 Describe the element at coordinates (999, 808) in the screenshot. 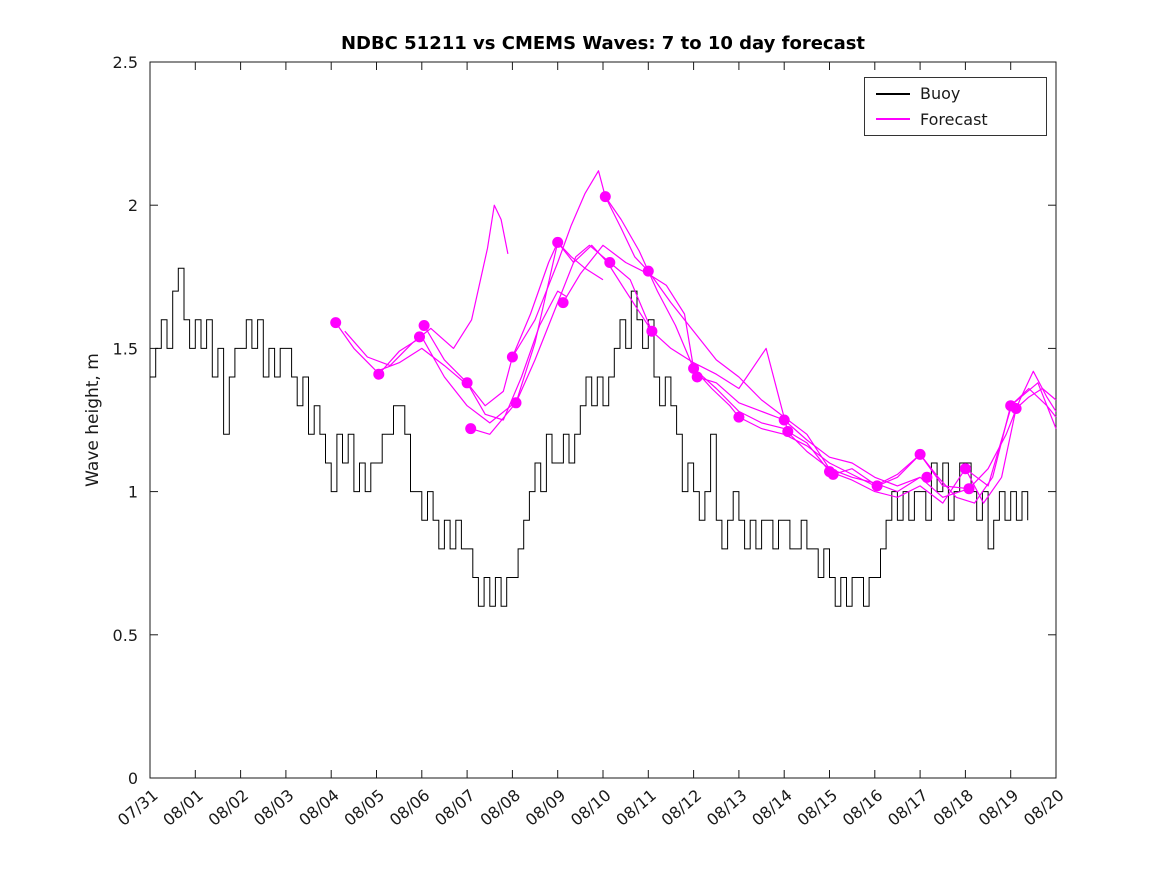

I see `x-tick-label: 08/19` at that location.